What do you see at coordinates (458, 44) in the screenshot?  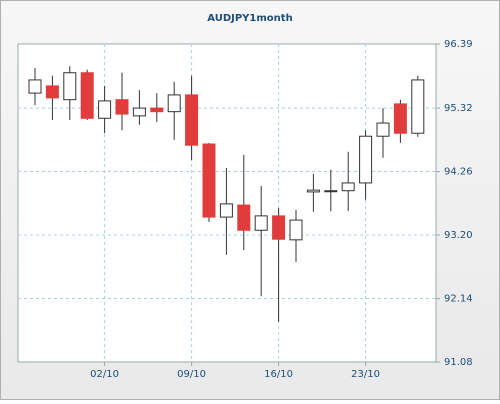 I see `y-tick-label: 96.39` at bounding box center [458, 44].